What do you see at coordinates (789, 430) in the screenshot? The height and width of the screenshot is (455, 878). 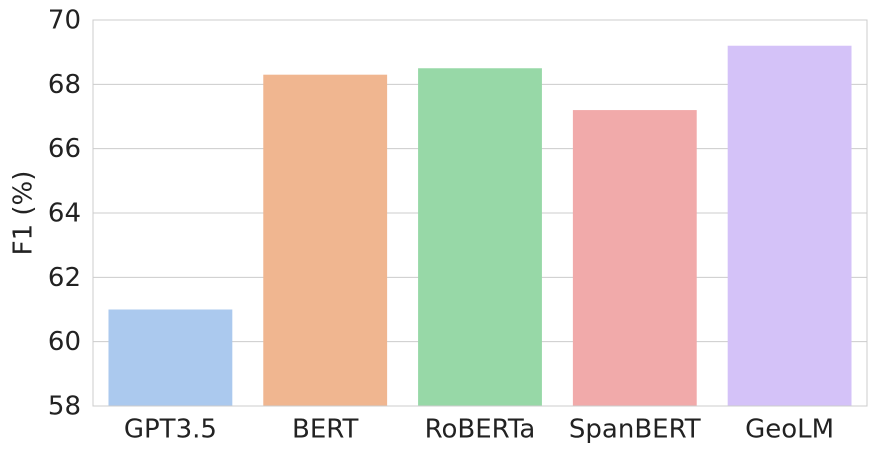 I see `x-tick-label: GeoLM` at bounding box center [789, 430].